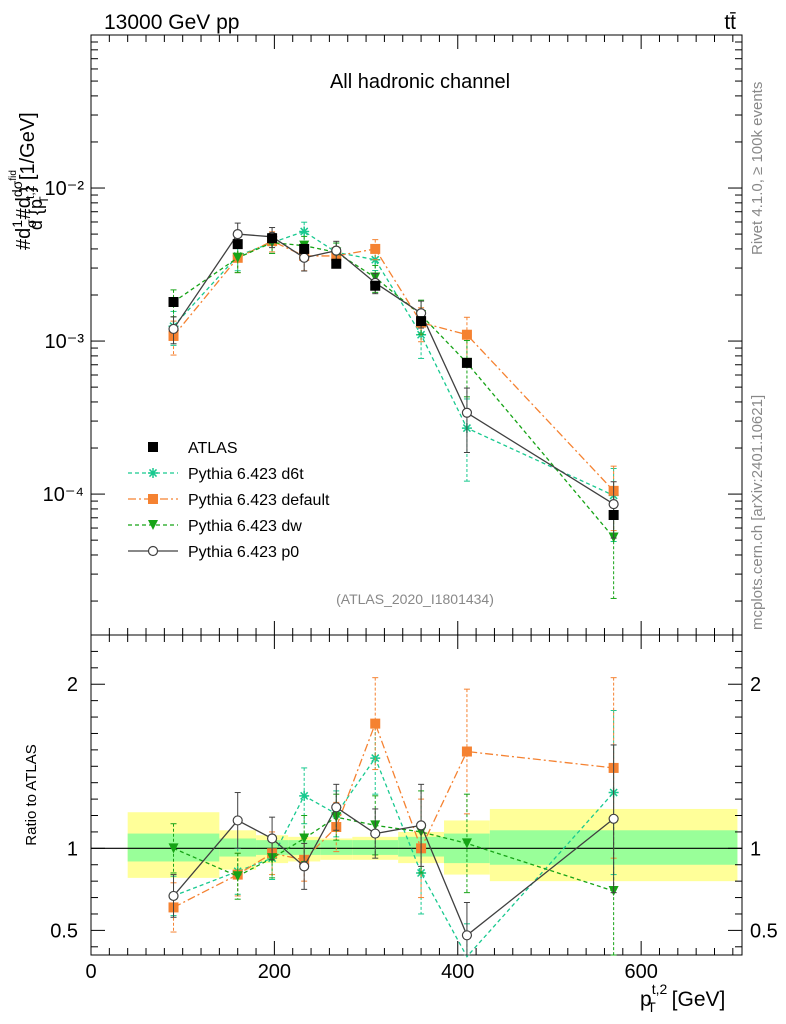 Image resolution: width=786 pixels, height=1024 pixels. What do you see at coordinates (28, 152) in the screenshot?
I see `ylabel-part: } [1/GeV]` at bounding box center [28, 152].